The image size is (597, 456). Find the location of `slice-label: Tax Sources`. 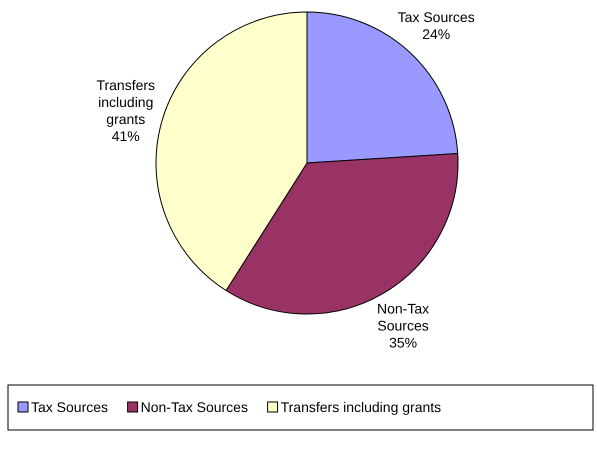

slice-label: Tax Sources is located at coordinates (436, 16).